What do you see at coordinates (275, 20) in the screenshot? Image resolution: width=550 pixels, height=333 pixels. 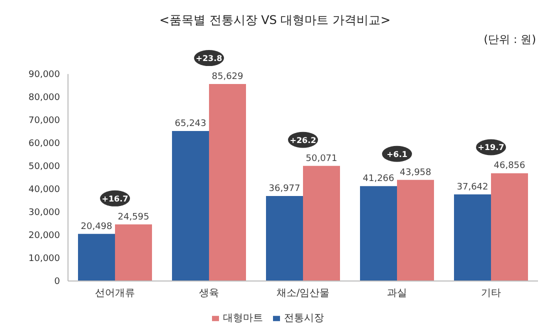 I see `chart-title: <품목별 전통시장 VS 대형마트 가격비교>` at bounding box center [275, 20].